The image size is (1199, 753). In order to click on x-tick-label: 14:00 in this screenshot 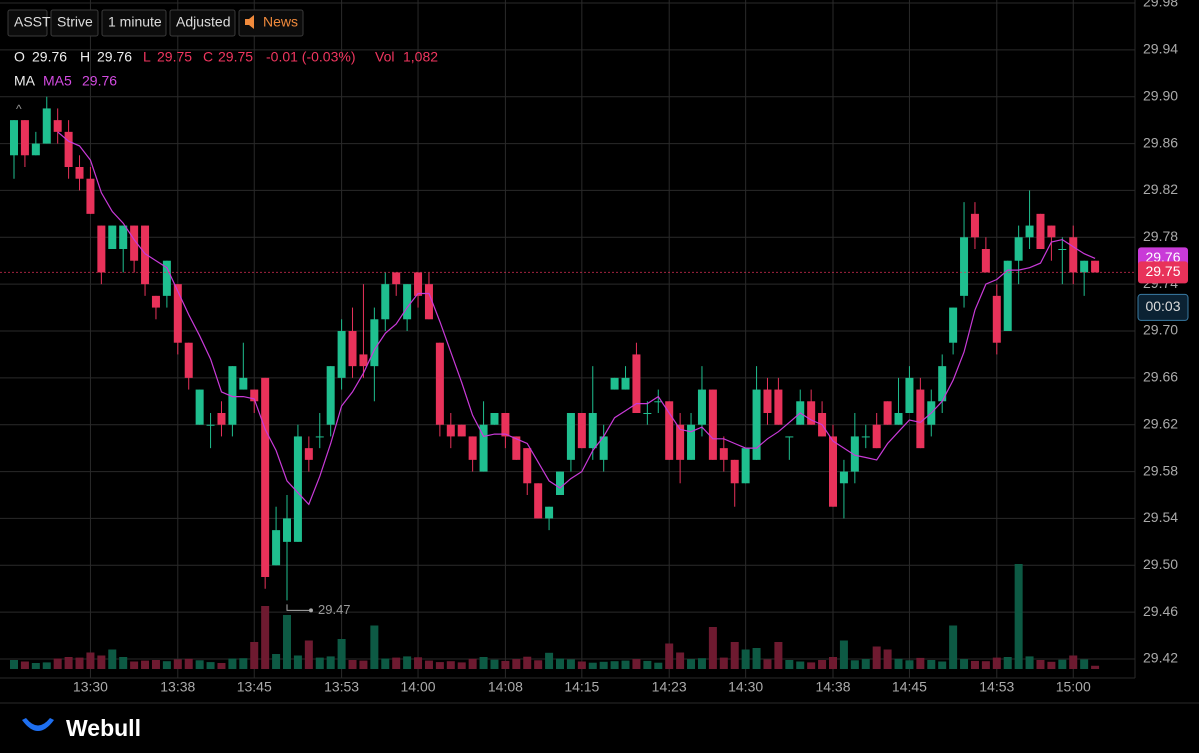, I will do `click(418, 687)`.